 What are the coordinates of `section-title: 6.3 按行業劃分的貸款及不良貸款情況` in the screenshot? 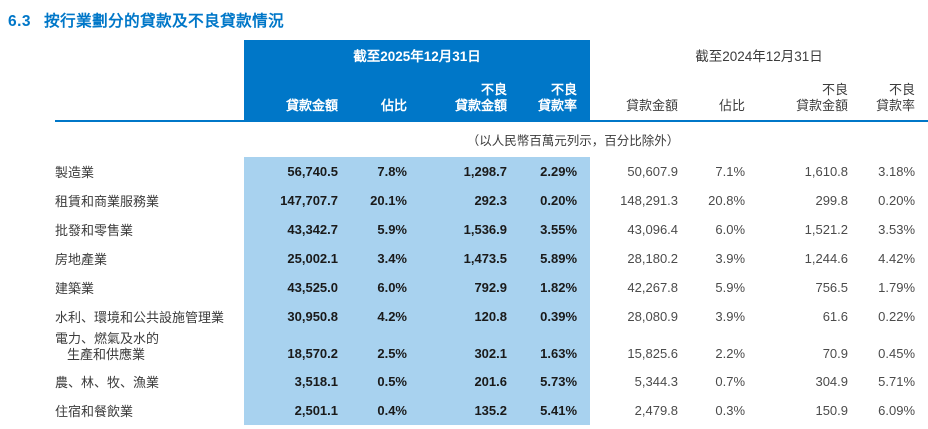 It's located at (146, 20).